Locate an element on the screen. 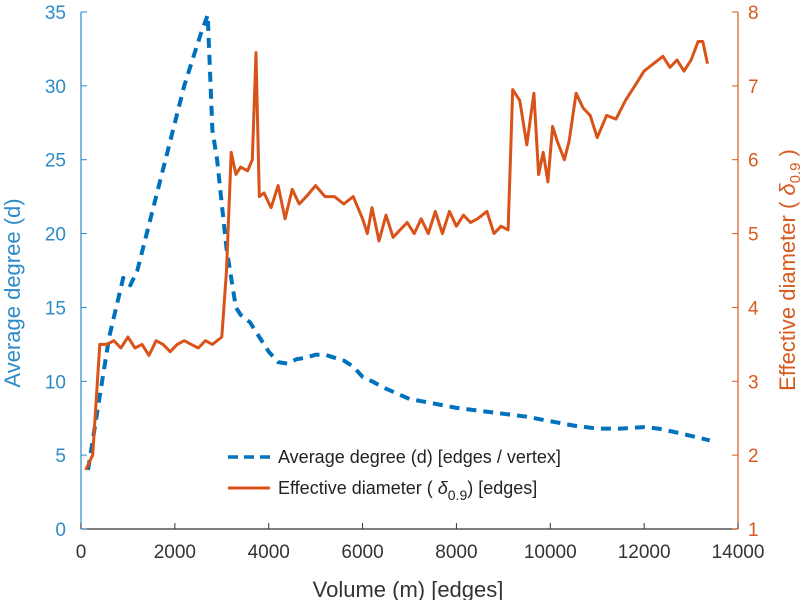 The image size is (812, 600). y-right-tick-label: 5 is located at coordinates (753, 235).